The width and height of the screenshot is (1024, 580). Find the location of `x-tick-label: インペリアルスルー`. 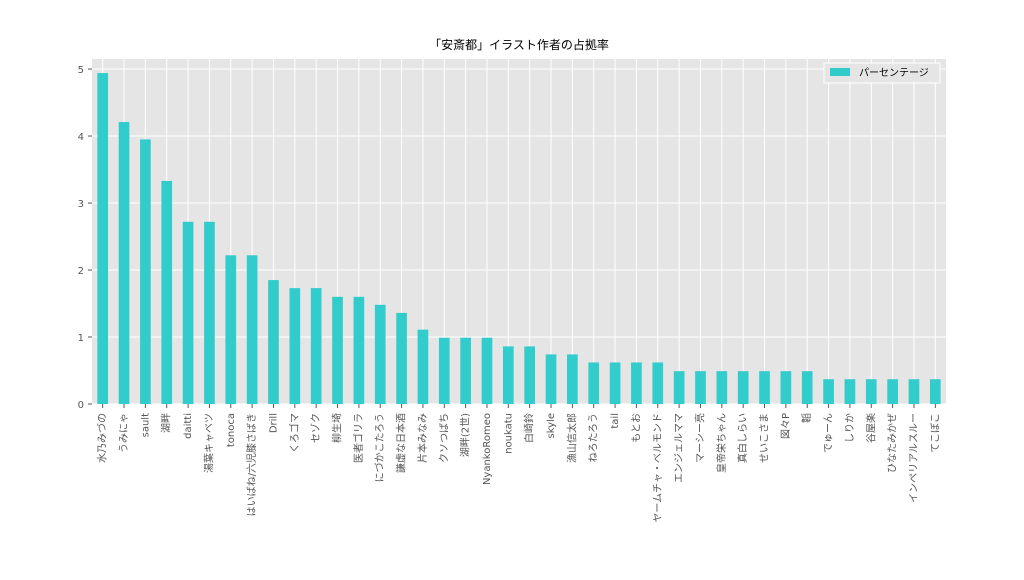

x-tick-label: インペリアルスルー is located at coordinates (914, 458).